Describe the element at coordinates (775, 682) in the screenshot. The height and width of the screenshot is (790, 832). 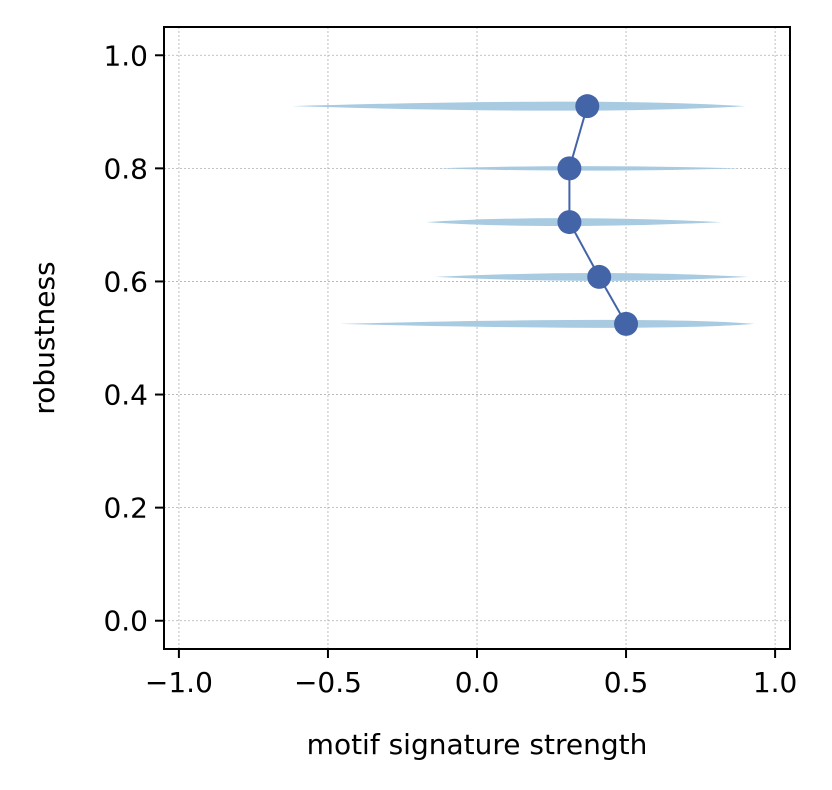
I see `x-tick-label: 1.0` at that location.